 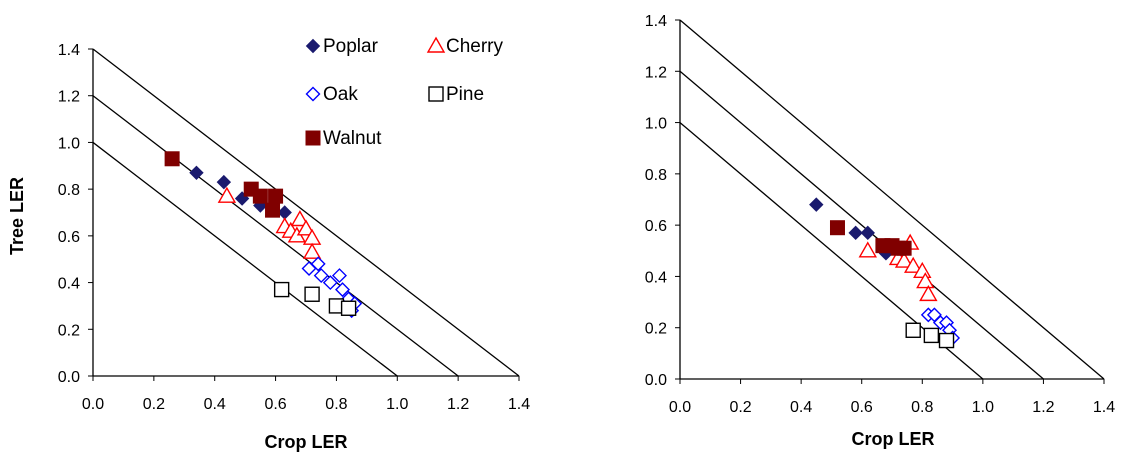 What do you see at coordinates (404, 92) in the screenshot?
I see `legend: Poplar Cherry Oak Pine Walnut` at bounding box center [404, 92].